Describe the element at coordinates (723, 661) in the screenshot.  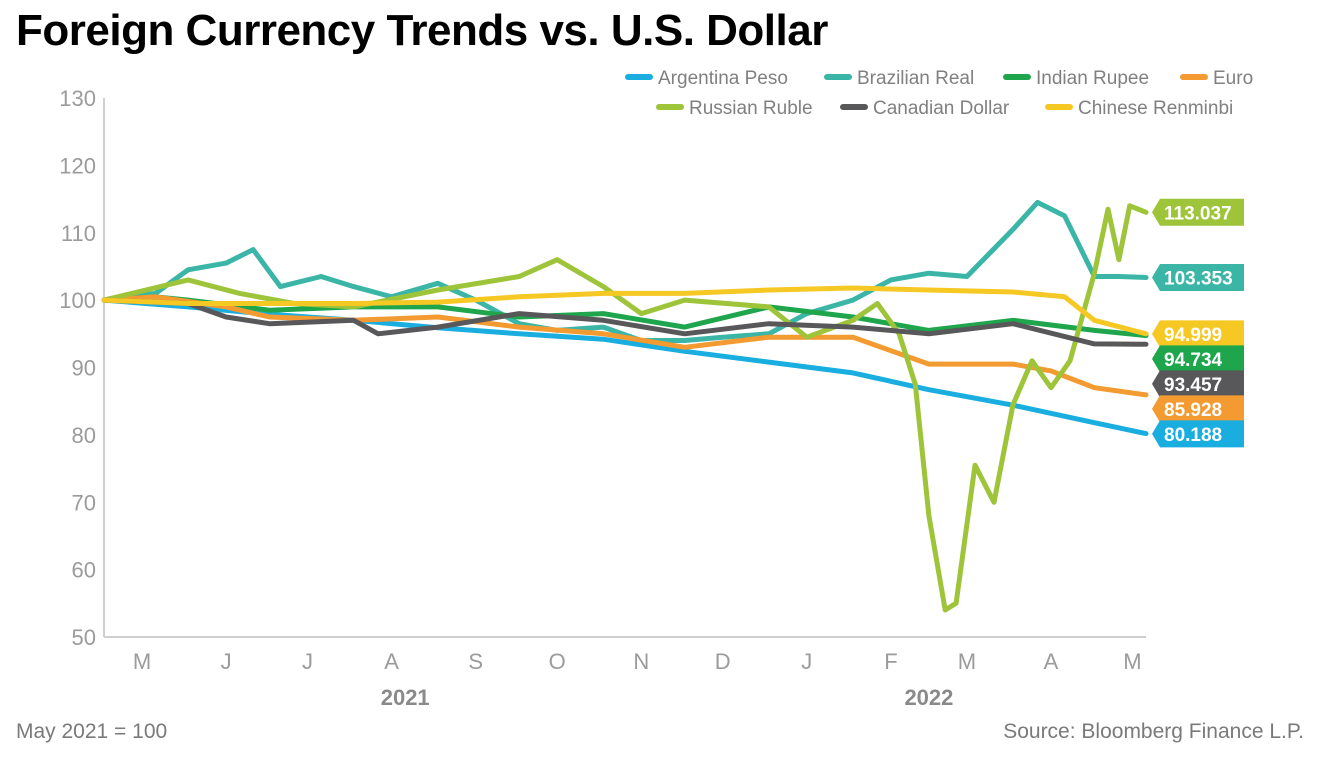
I see `x-tick-label: D` at that location.